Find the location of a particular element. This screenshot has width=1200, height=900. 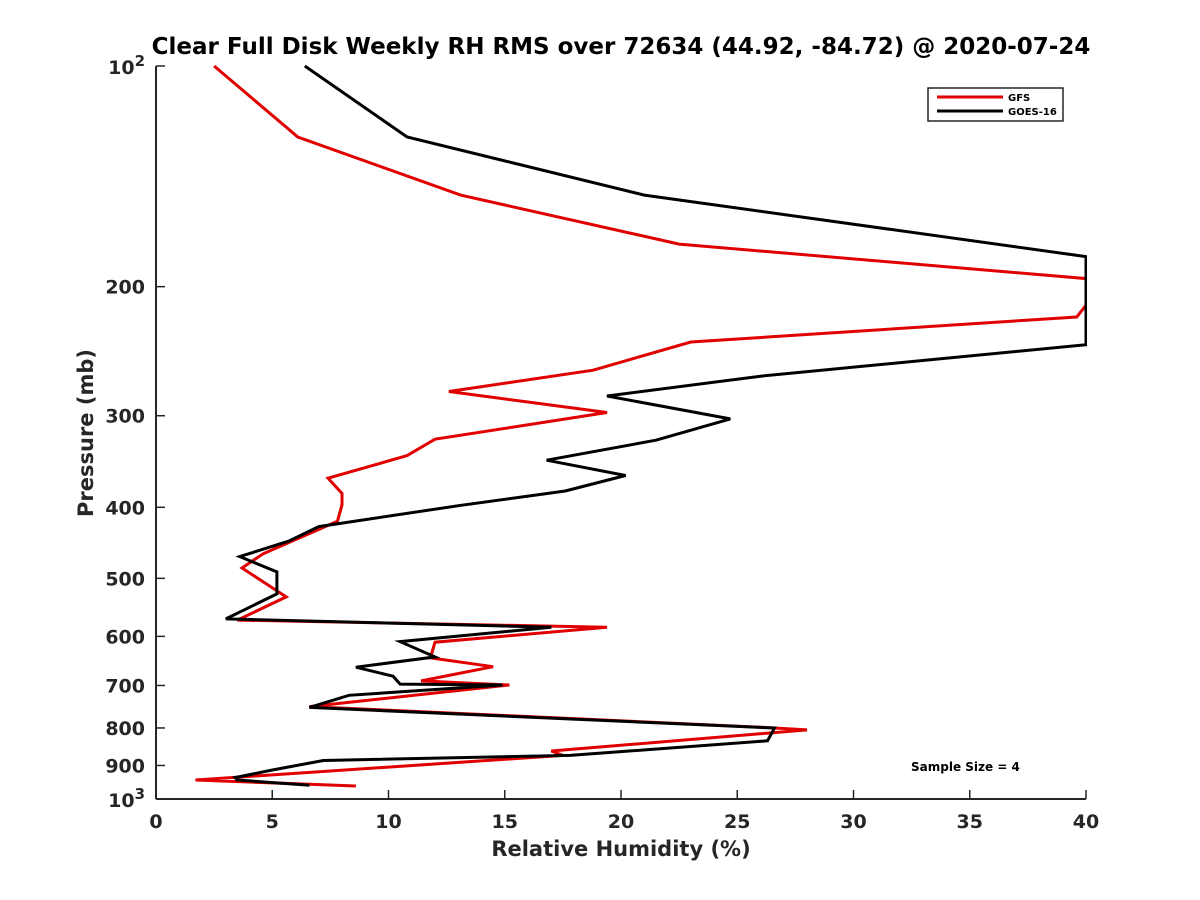

y-tick-label: 700 is located at coordinates (125, 686).